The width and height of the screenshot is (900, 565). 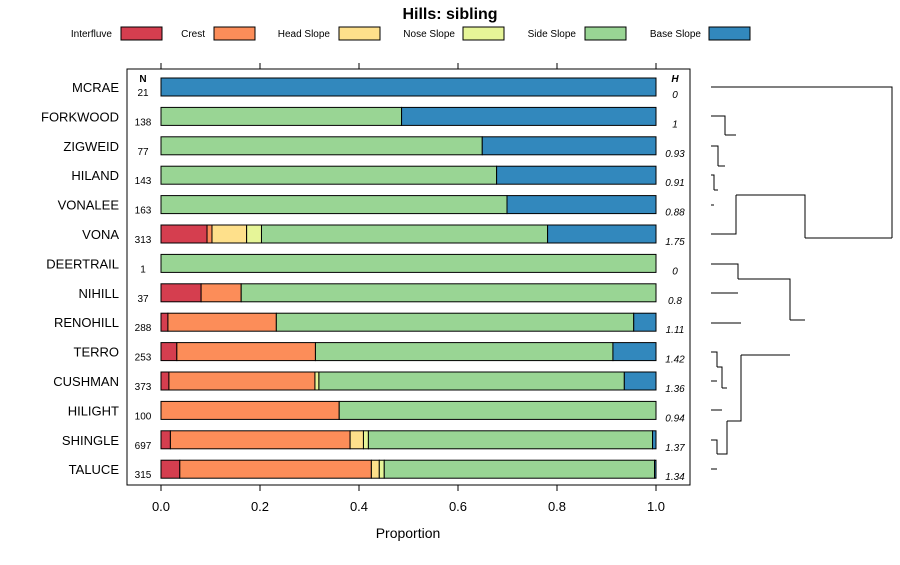 I want to click on row-label: ZIGWEID, so click(x=91, y=146).